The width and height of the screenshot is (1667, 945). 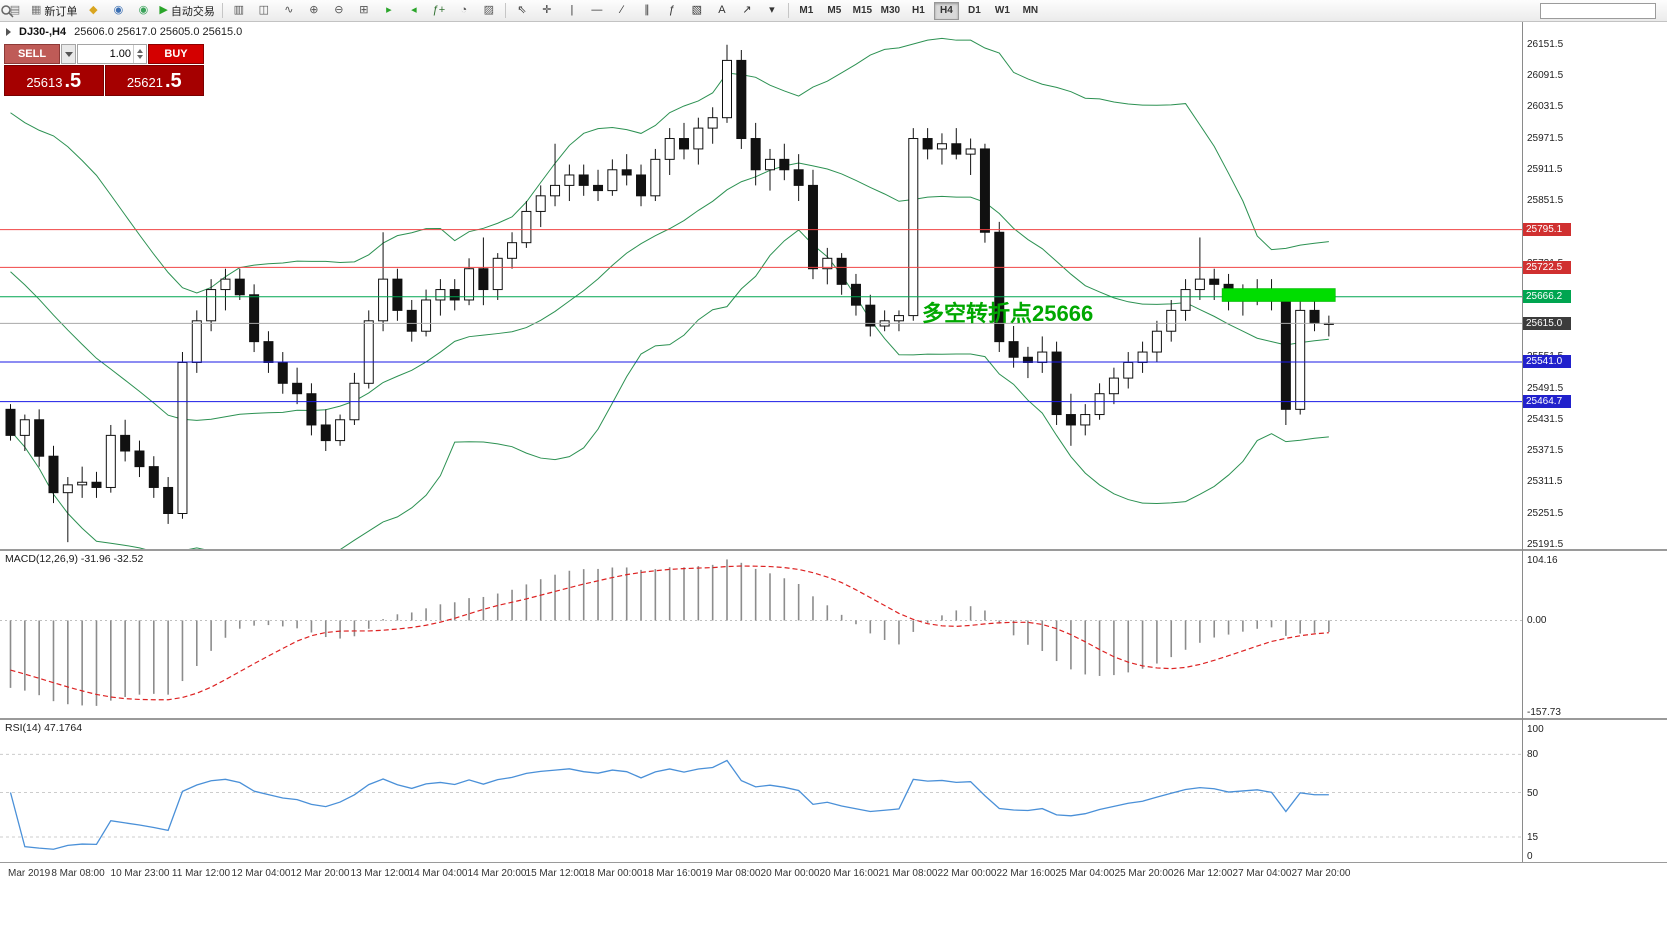 I want to click on hline-price-label: 25722.5, so click(x=1547, y=267).